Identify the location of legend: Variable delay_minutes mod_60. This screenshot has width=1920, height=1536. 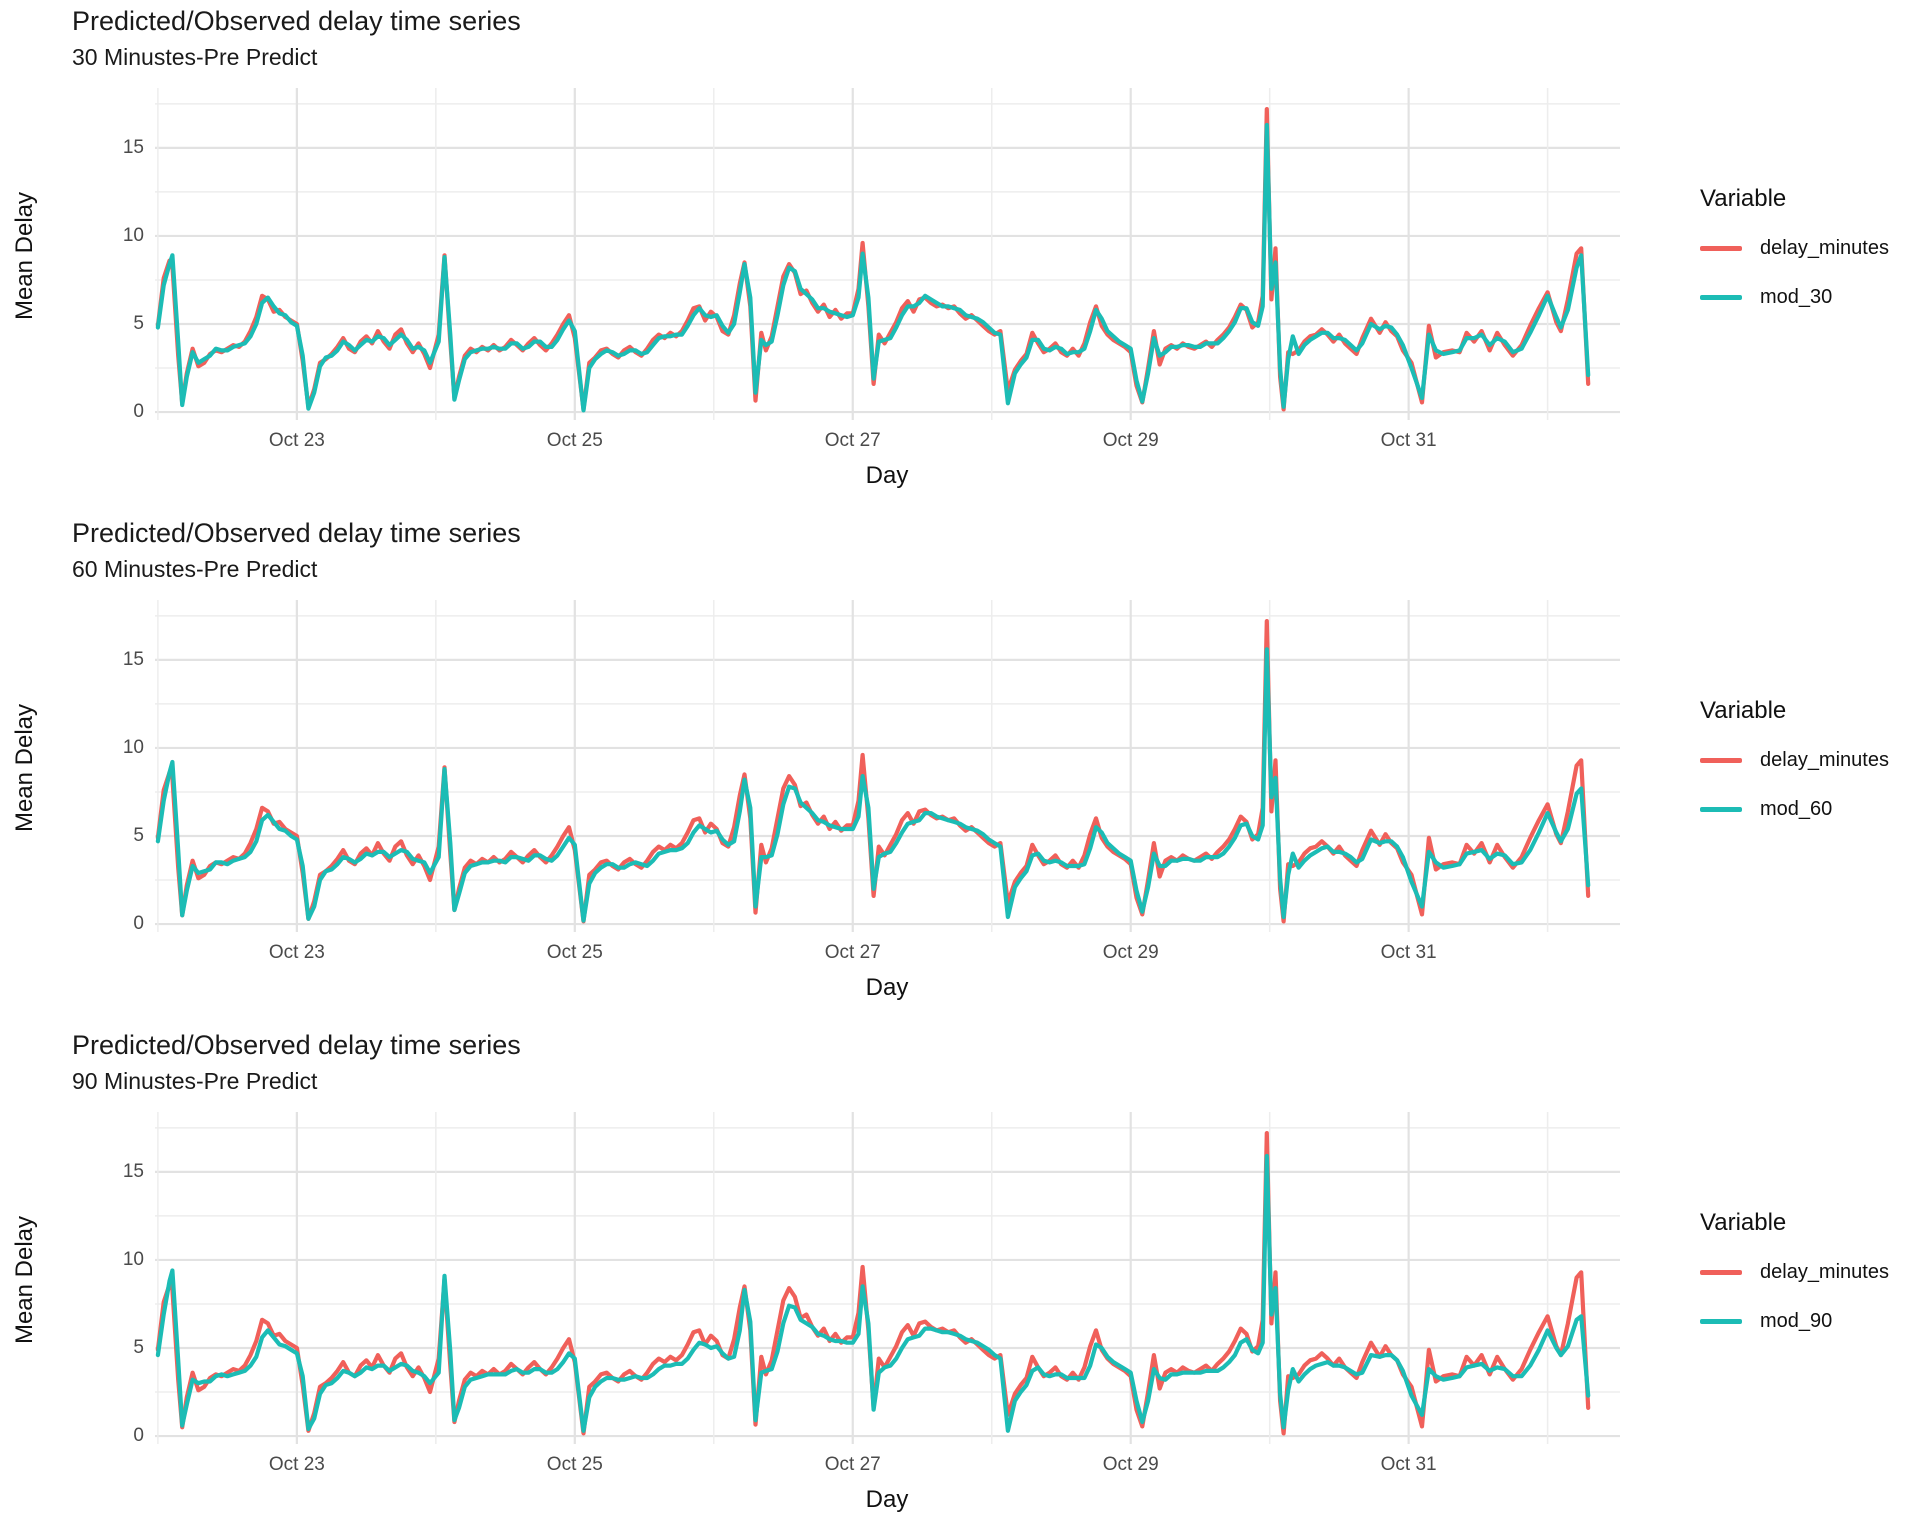
(1810, 772).